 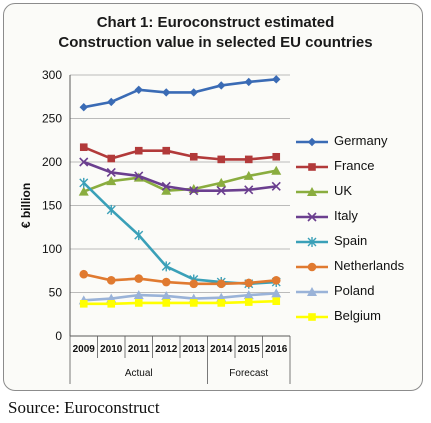 What do you see at coordinates (180, 153) in the screenshot?
I see `series-france` at bounding box center [180, 153].